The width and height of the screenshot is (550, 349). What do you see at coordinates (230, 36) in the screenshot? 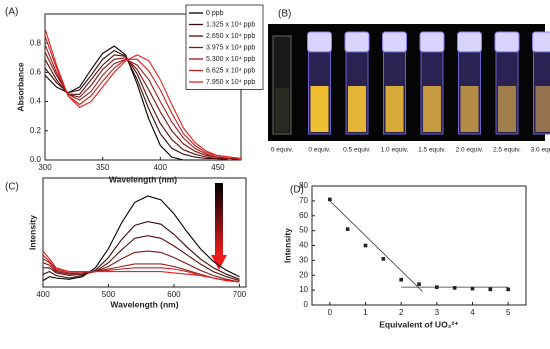
I see `legend-label: 2.650 x 10⁴ ppb` at bounding box center [230, 36].